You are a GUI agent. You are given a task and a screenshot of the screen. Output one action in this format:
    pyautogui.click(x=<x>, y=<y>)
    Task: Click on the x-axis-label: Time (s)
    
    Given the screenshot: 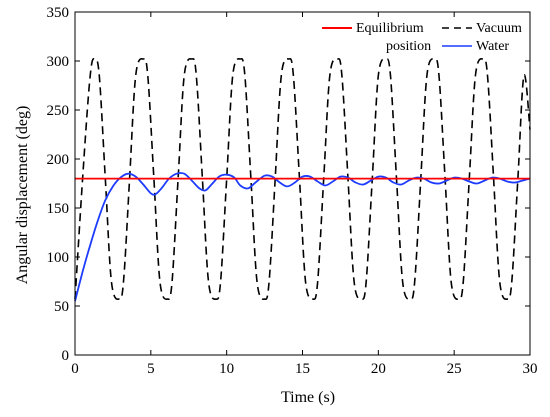 What is the action you would take?
    pyautogui.click(x=308, y=397)
    